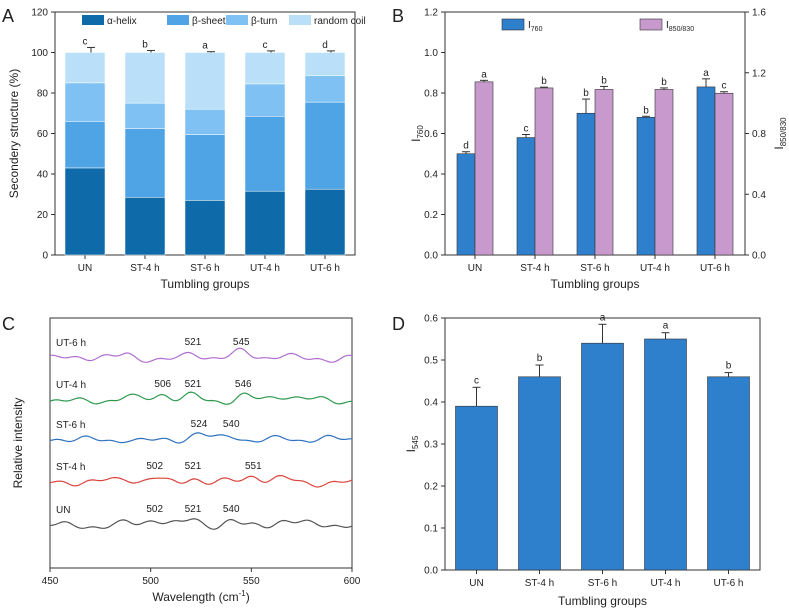 The height and width of the screenshot is (610, 789). What do you see at coordinates (150, 581) in the screenshot?
I see `chart-c-xticklabel-1: 500` at bounding box center [150, 581].